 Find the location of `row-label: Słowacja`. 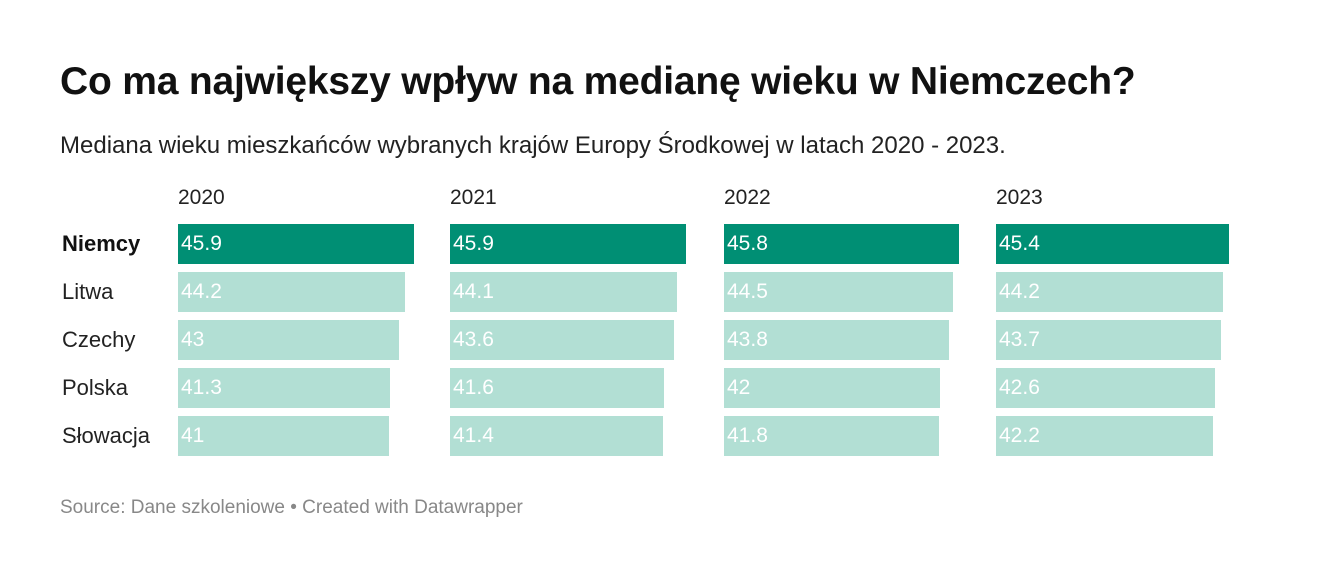

row-label: Słowacja is located at coordinates (106, 435).